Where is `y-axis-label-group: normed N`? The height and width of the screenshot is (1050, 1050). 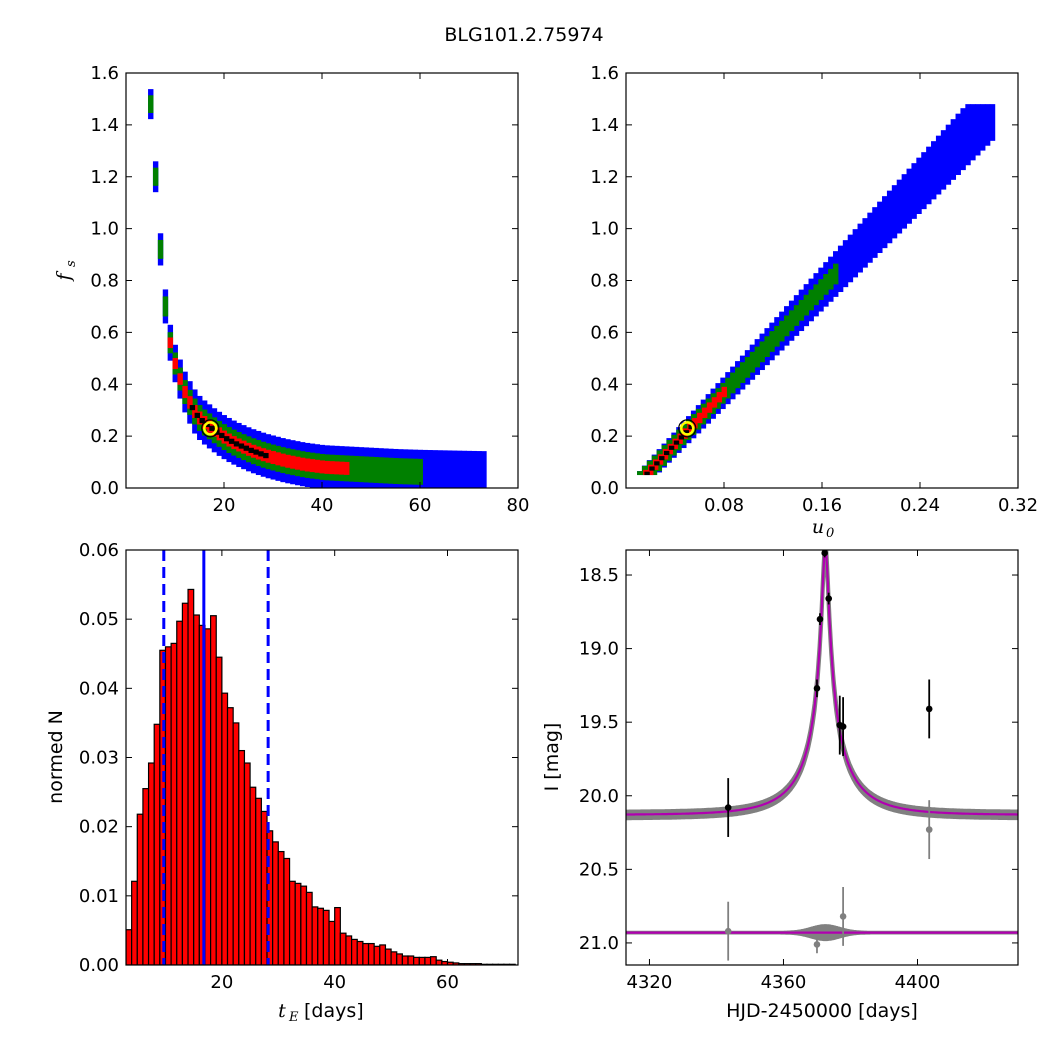
y-axis-label-group: normed N is located at coordinates (56, 757).